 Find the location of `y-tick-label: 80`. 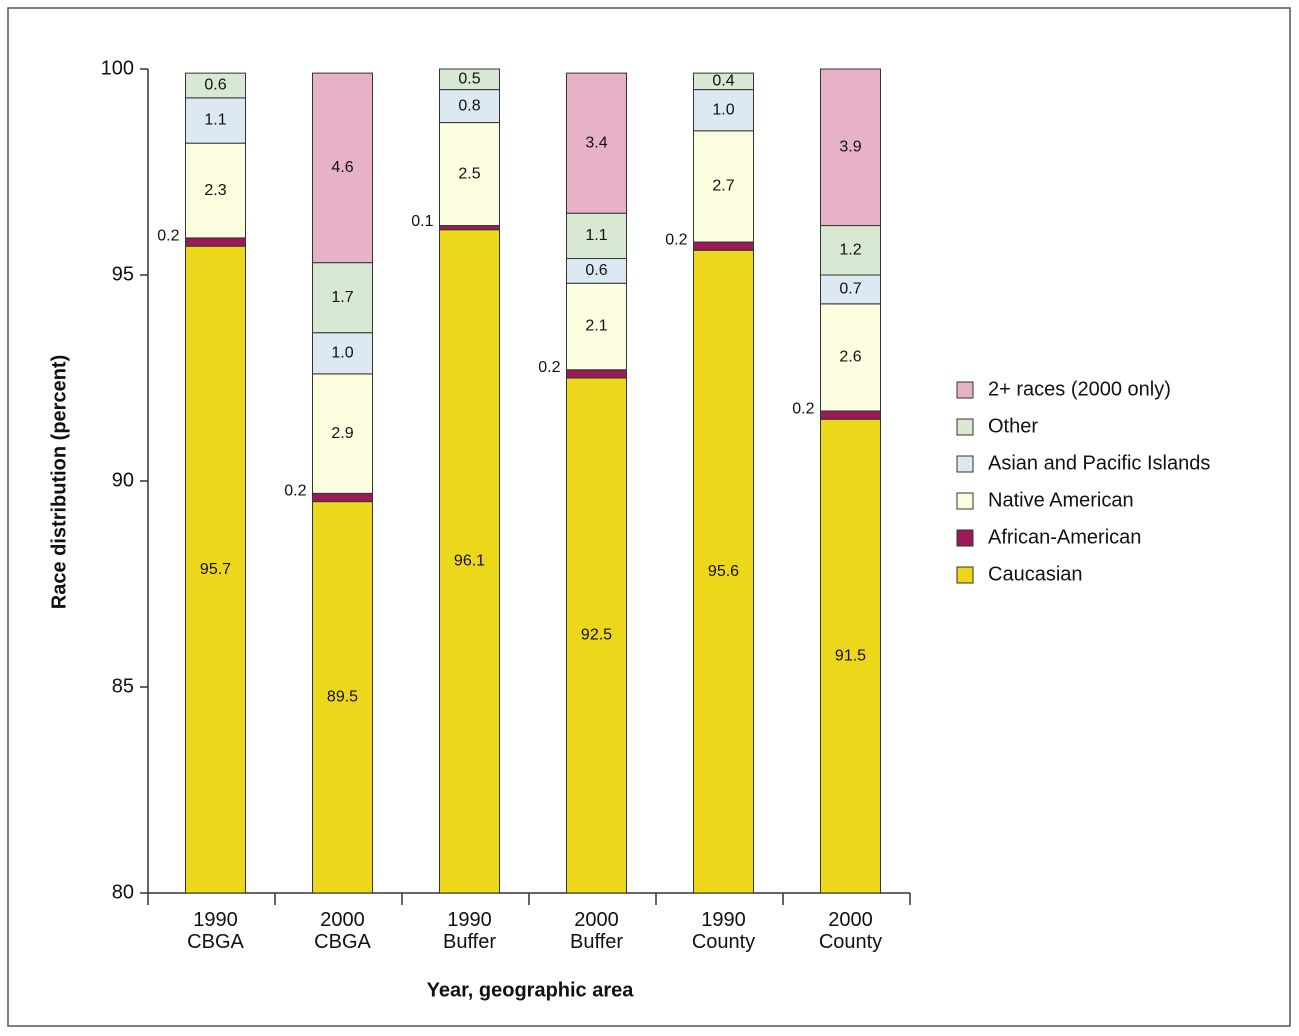

y-tick-label: 80 is located at coordinates (123, 892).